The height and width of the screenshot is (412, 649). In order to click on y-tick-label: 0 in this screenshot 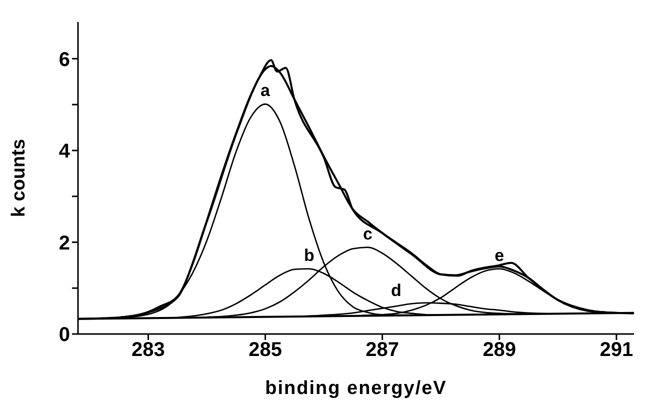, I will do `click(64, 335)`.